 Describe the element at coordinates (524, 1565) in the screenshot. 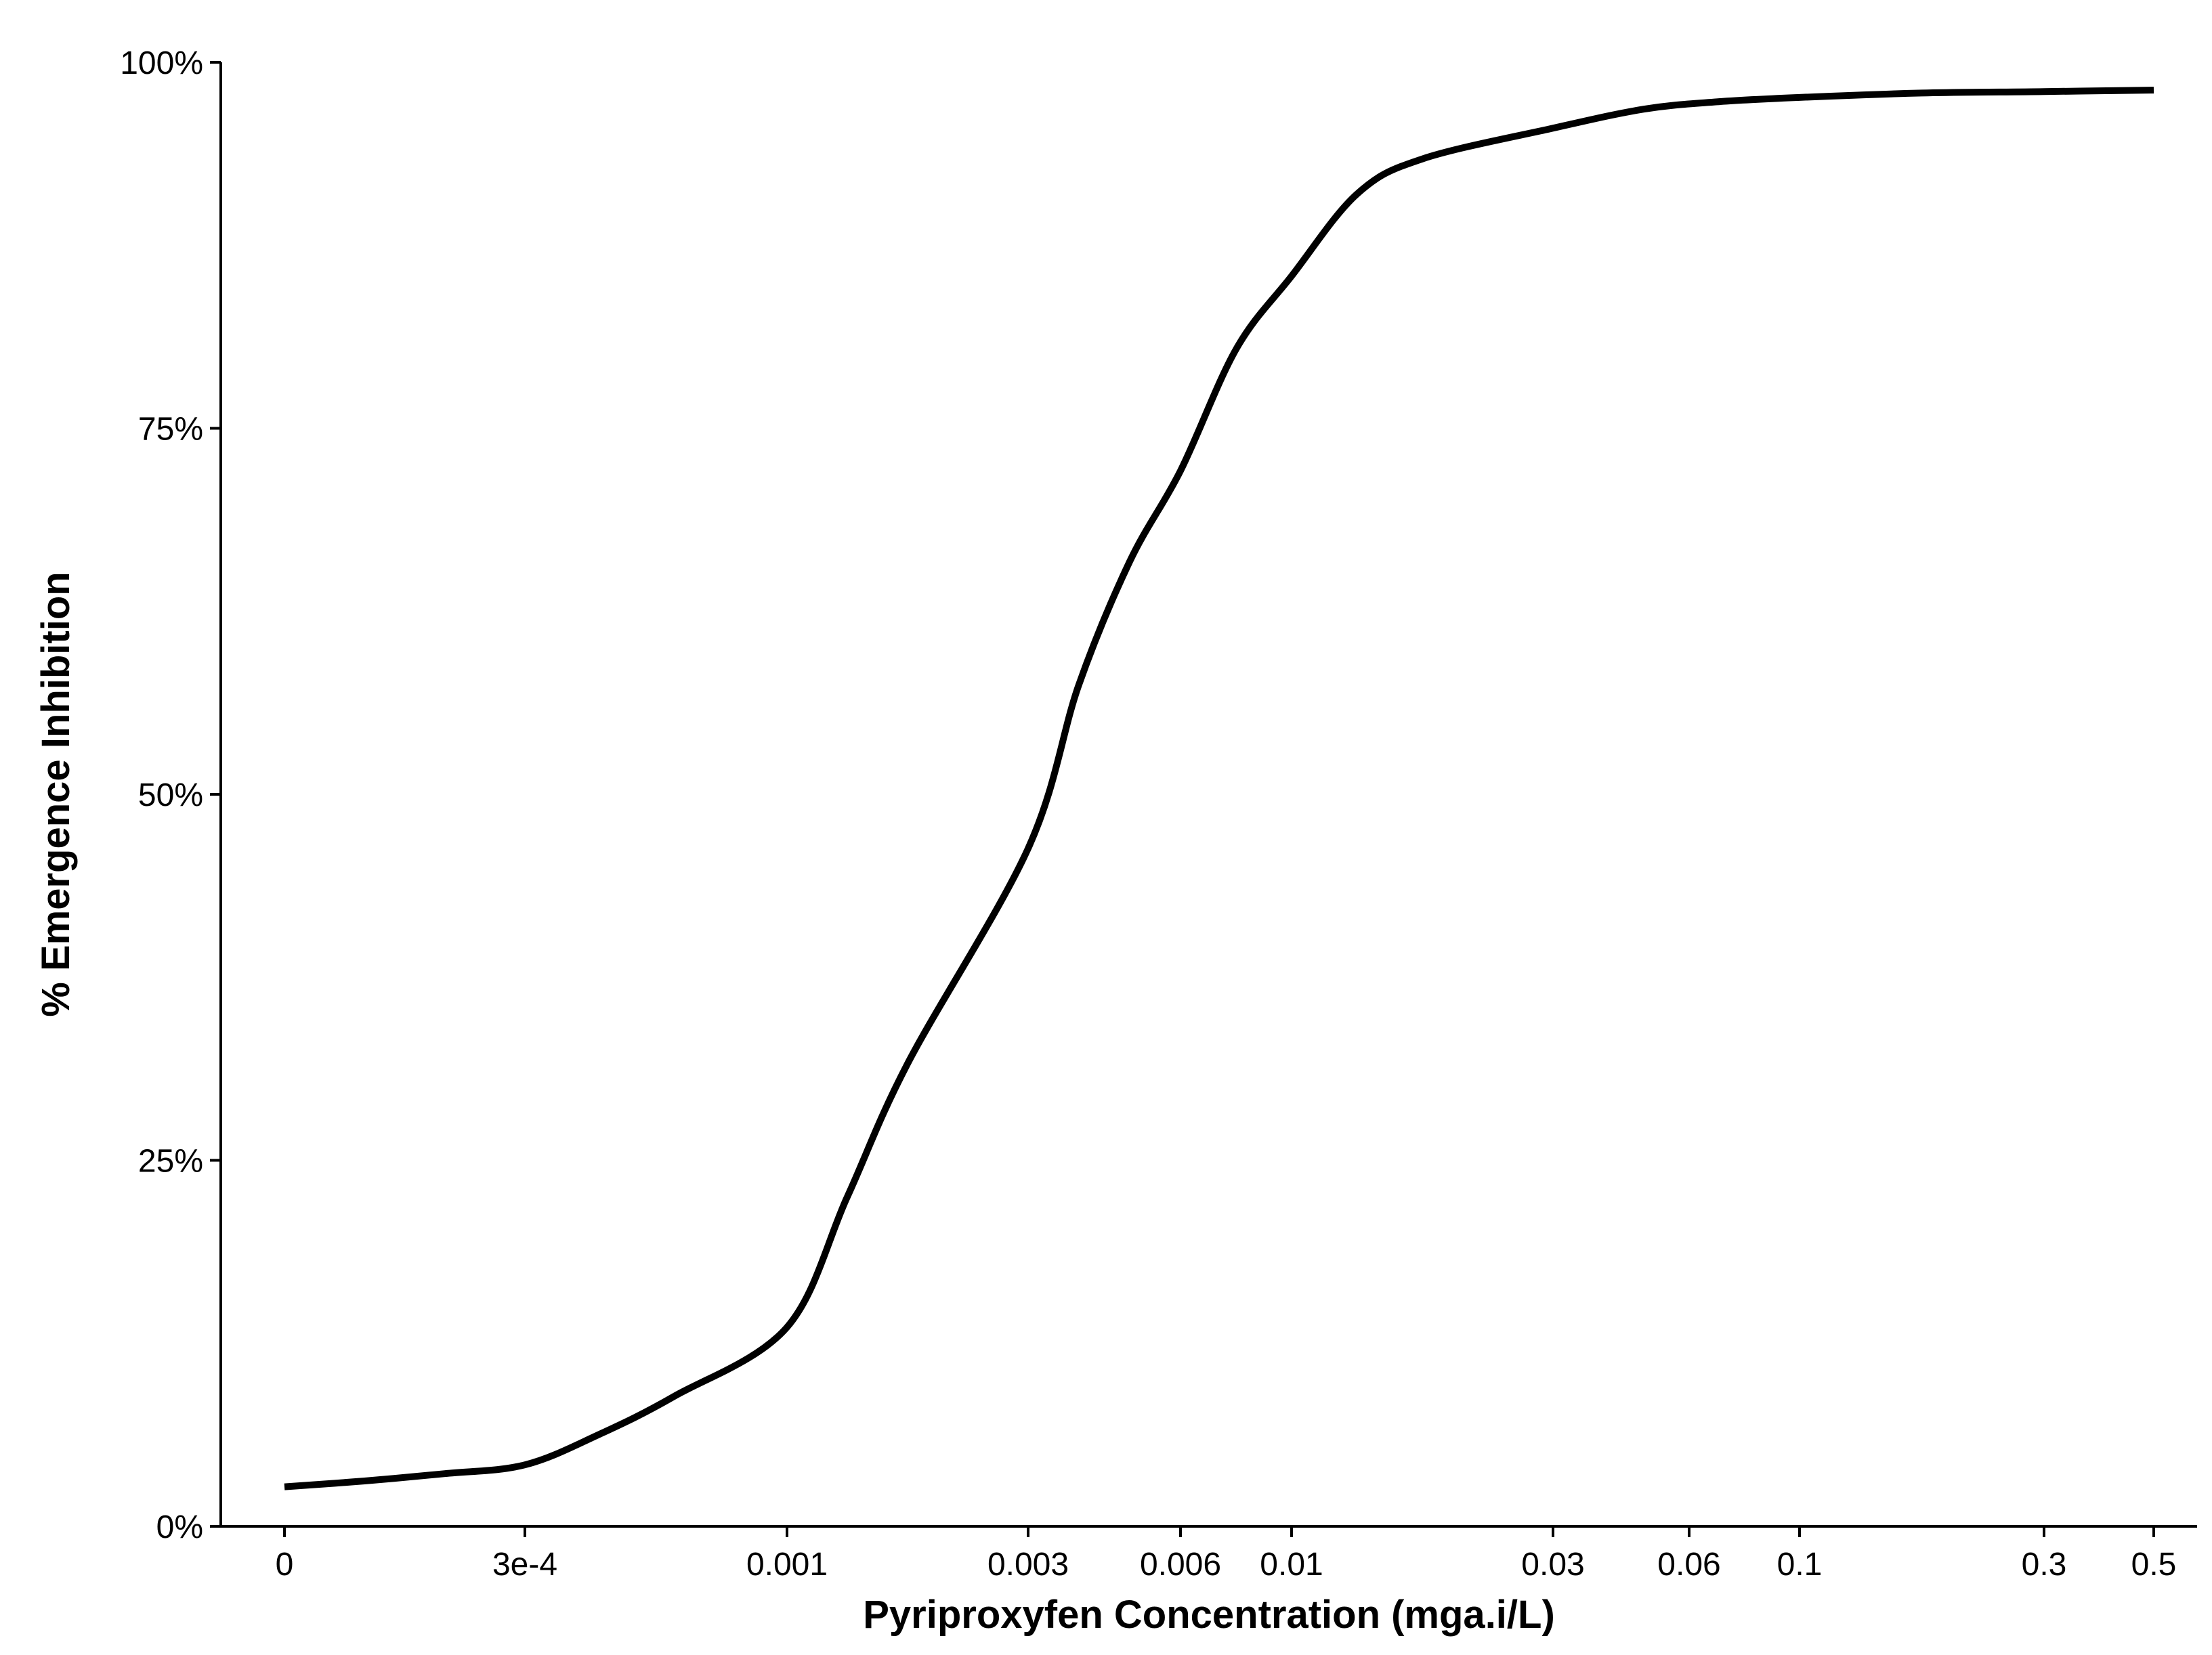

I see `x-tick-label: 3e-4` at that location.